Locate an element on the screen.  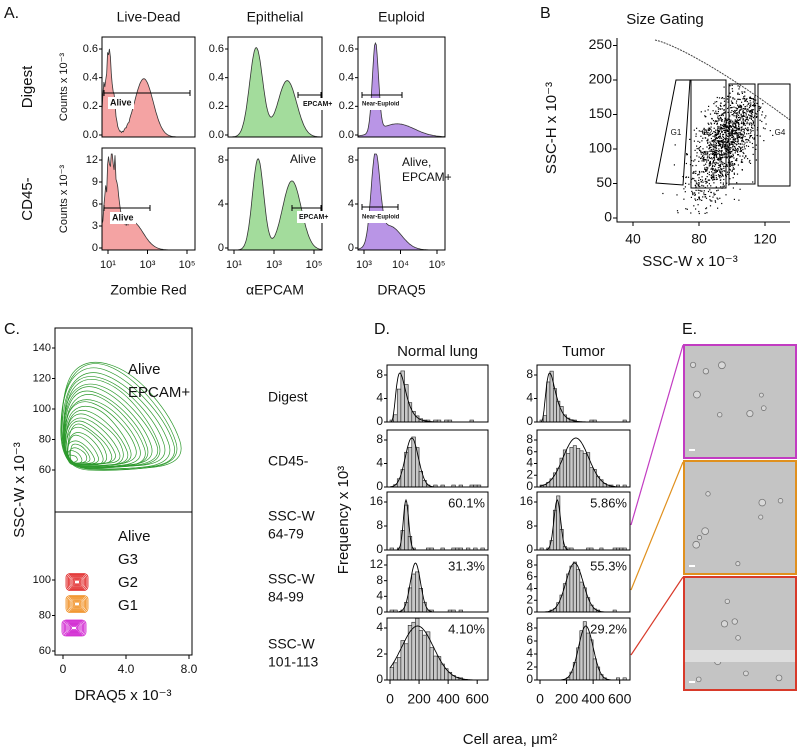
y-tick-label: 100 is located at coordinates (42, 580).